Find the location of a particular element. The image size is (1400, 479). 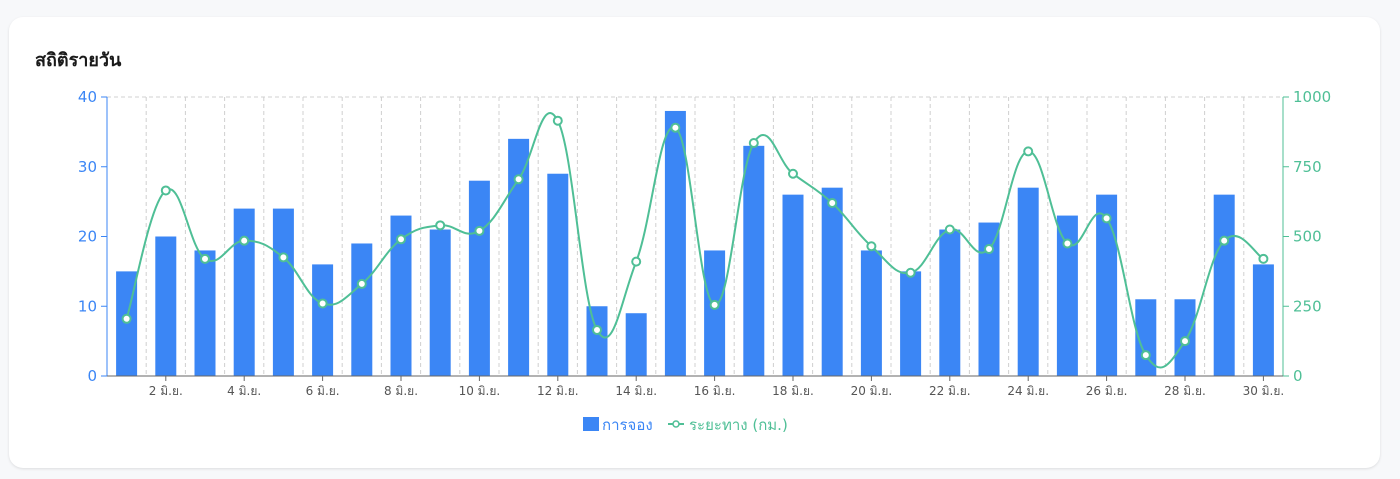

x-tick-label: 6 มิ.ย. is located at coordinates (323, 391).